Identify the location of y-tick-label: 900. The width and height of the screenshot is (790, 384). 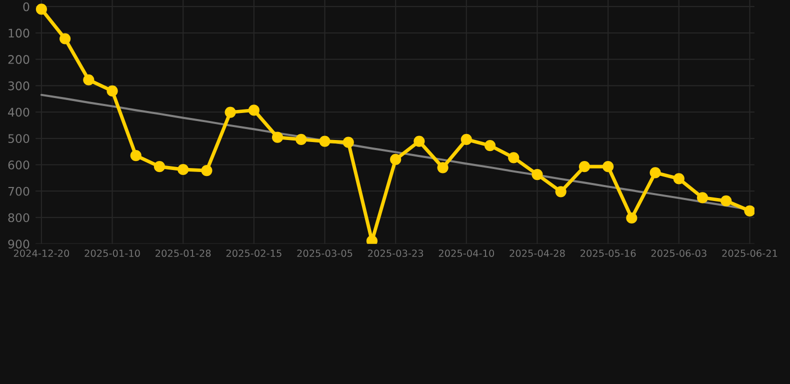
(19, 244).